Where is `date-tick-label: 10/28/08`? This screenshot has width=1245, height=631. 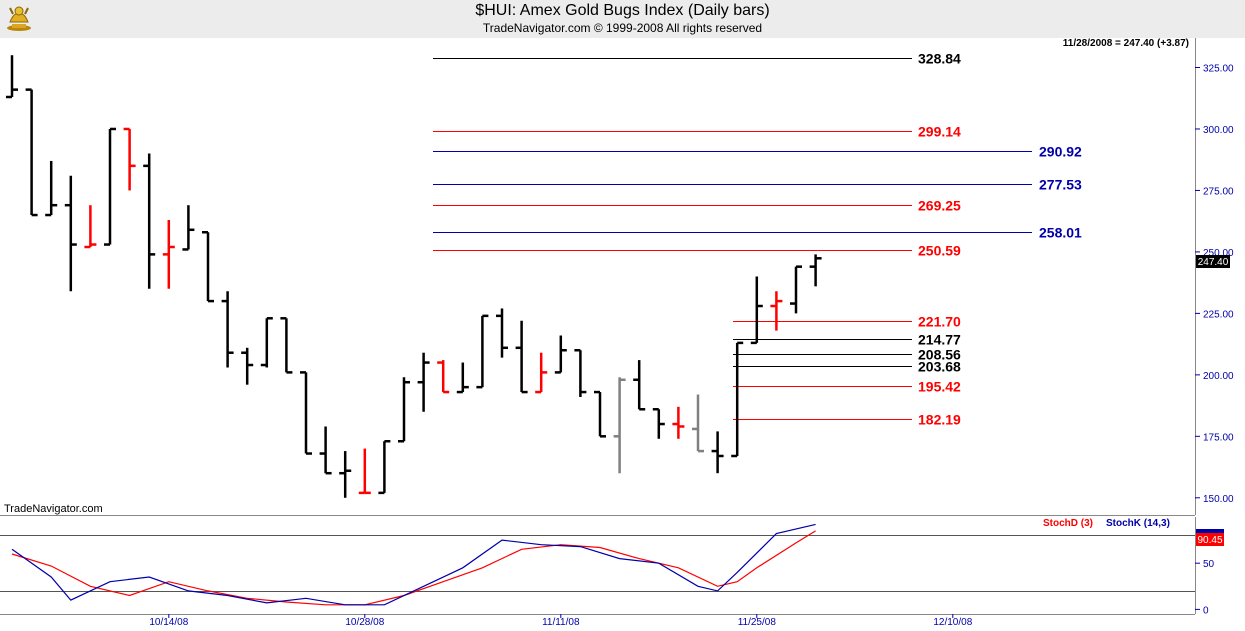 date-tick-label: 10/28/08 is located at coordinates (364, 622).